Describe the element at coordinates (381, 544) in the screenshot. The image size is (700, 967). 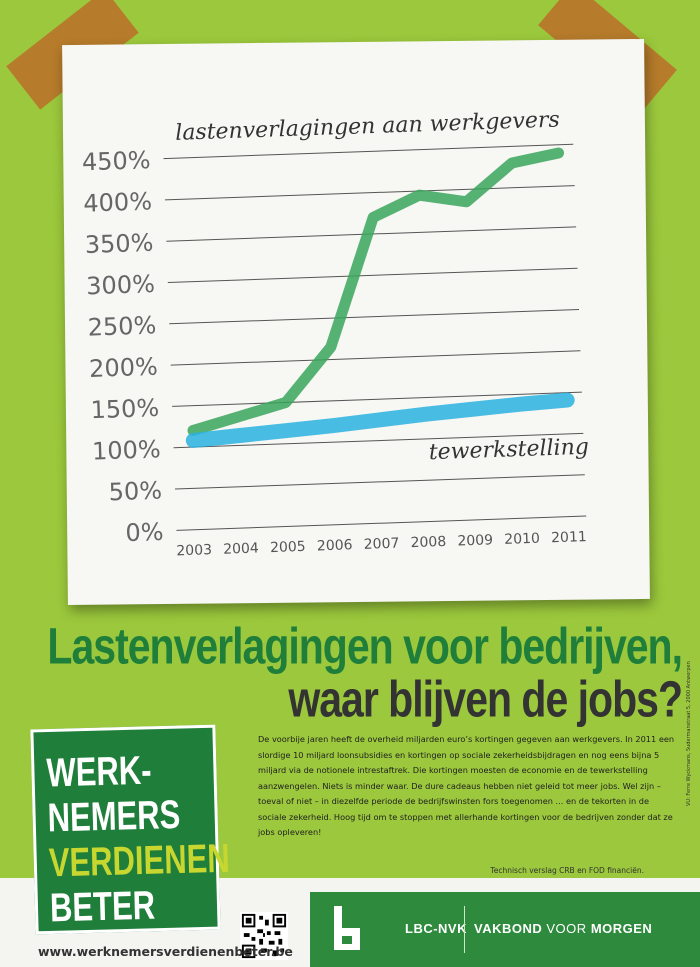
I see `x-tick-label: 2007` at that location.